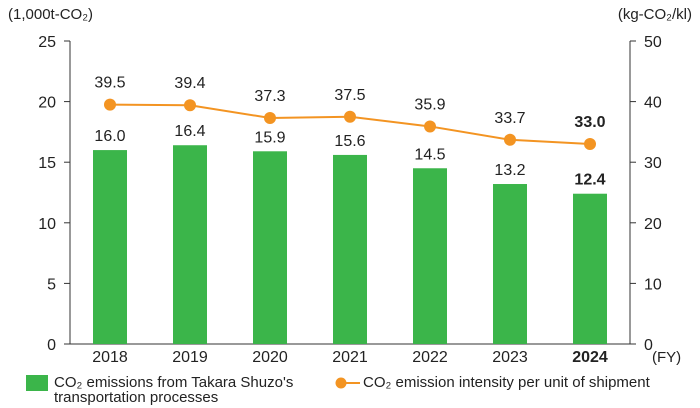 This screenshot has width=700, height=408. I want to click on legend-bar-swatch, so click(37, 383).